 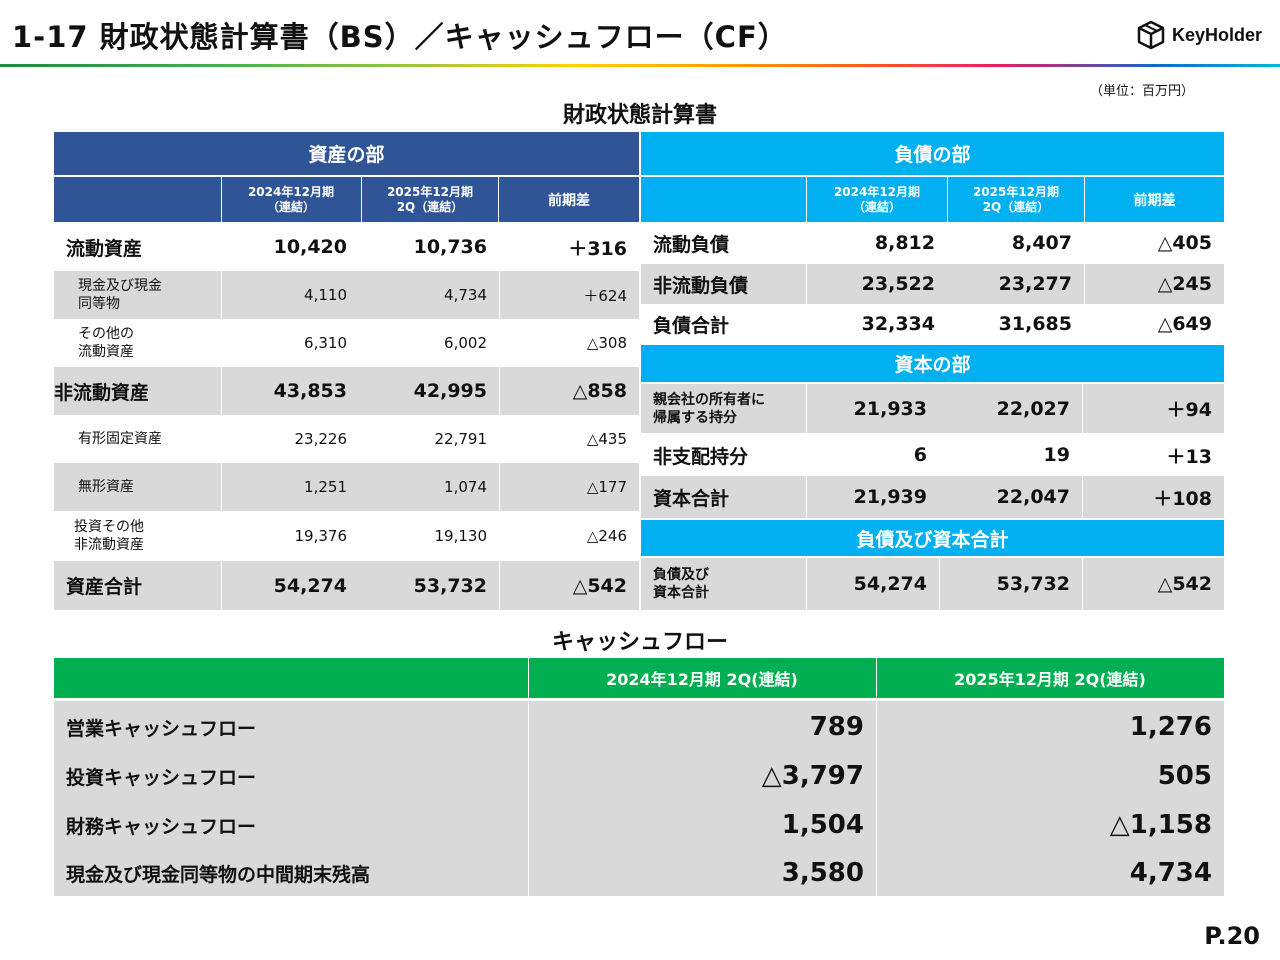 What do you see at coordinates (1170, 727) in the screenshot?
I see `value-fy2025q2: 1,276` at bounding box center [1170, 727].